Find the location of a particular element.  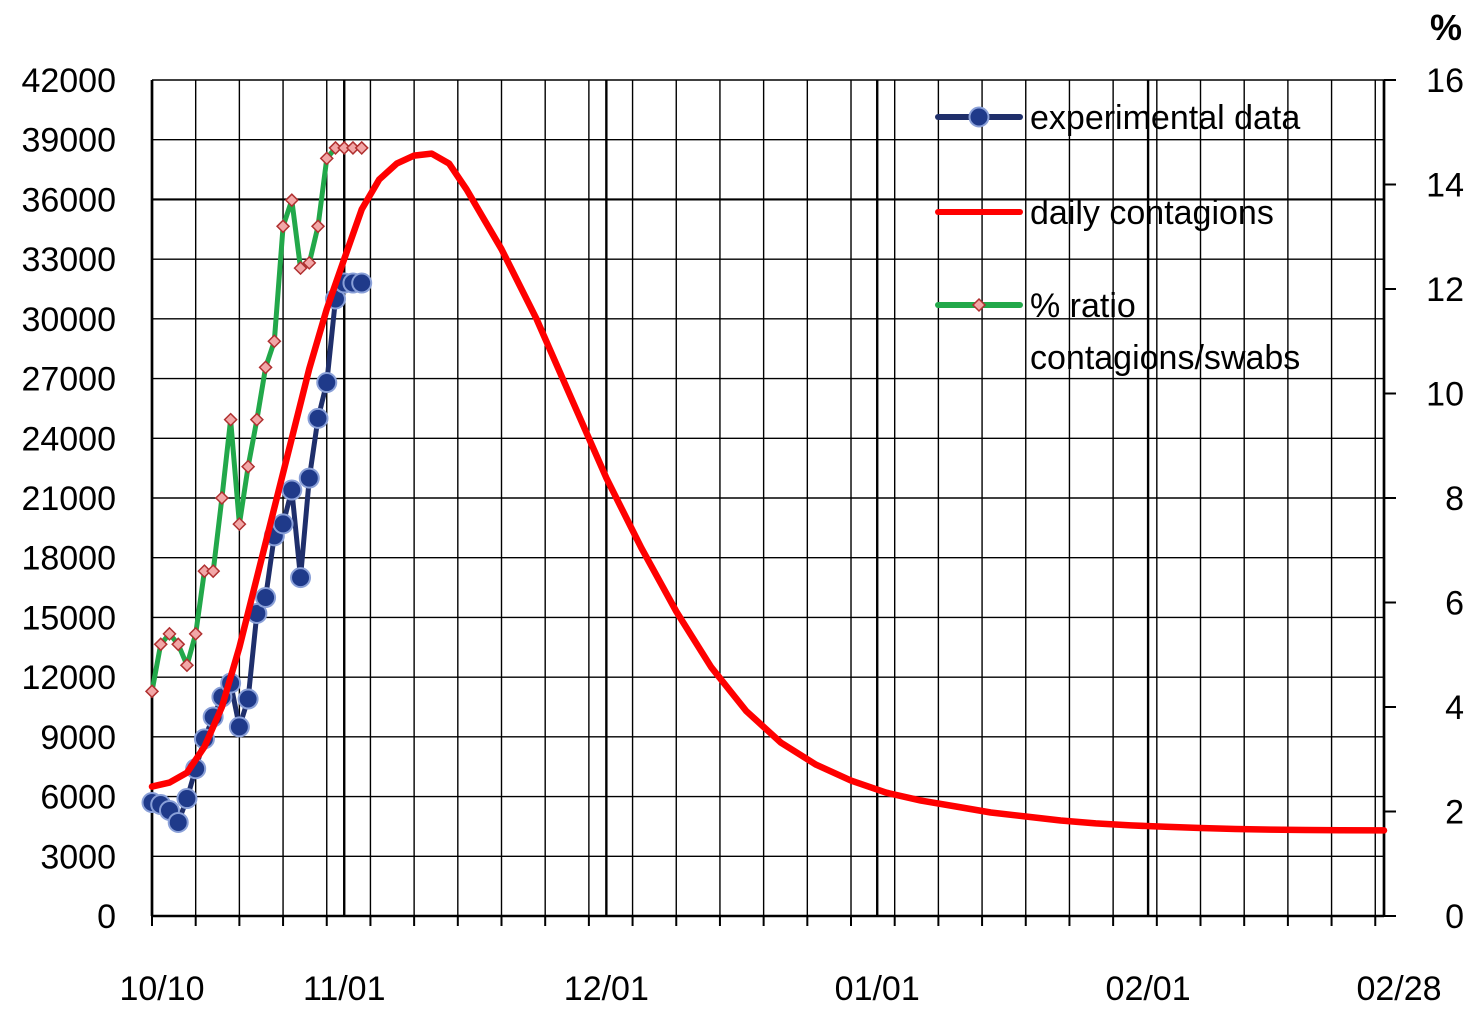

y-tick-label: 3000 is located at coordinates (78, 857).